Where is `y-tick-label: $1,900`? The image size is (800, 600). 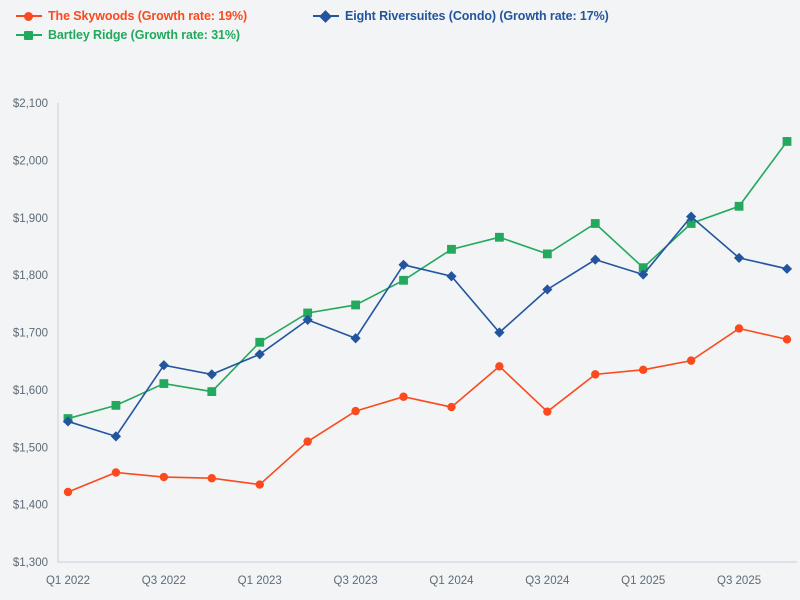
y-tick-label: $1,900 is located at coordinates (30, 219).